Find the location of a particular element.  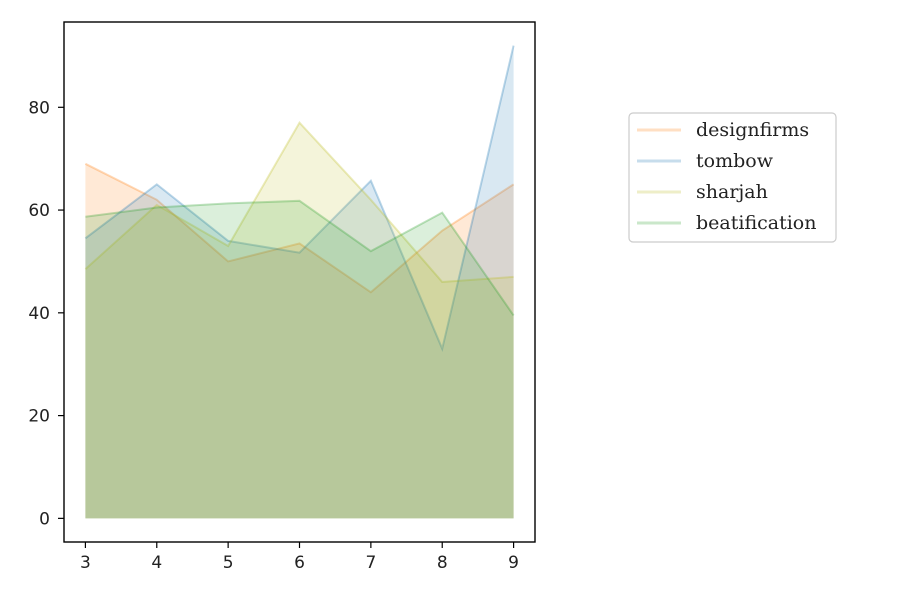

y-tick-label: 0 is located at coordinates (44, 519).